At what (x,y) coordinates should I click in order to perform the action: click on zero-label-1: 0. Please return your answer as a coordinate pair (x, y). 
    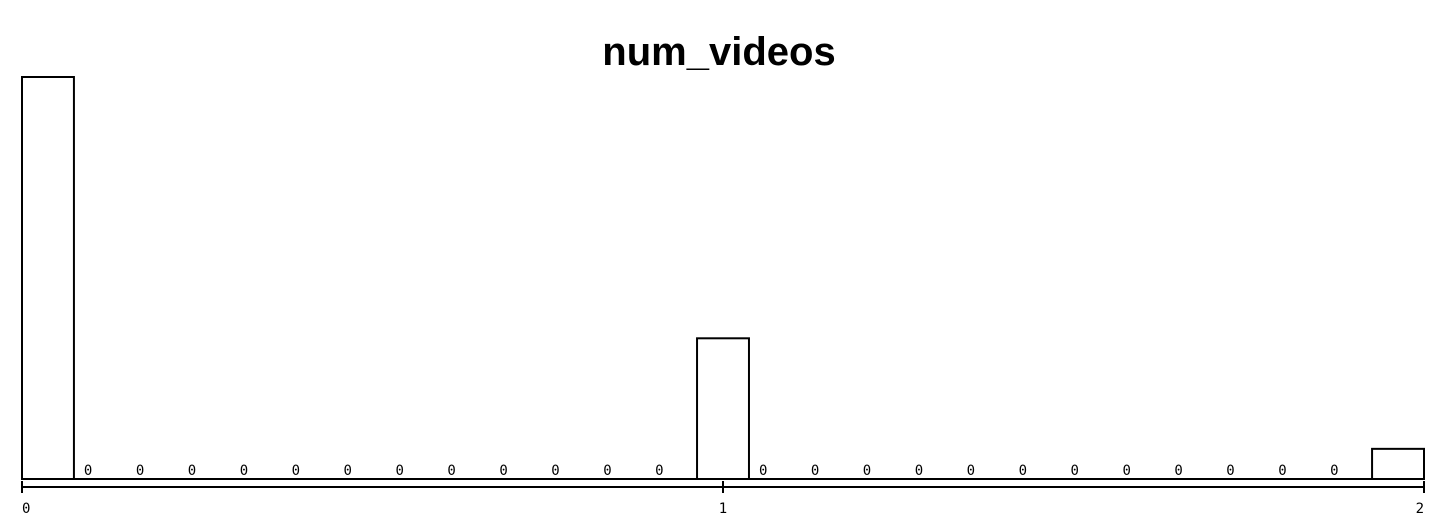
    Looking at the image, I should click on (88, 471).